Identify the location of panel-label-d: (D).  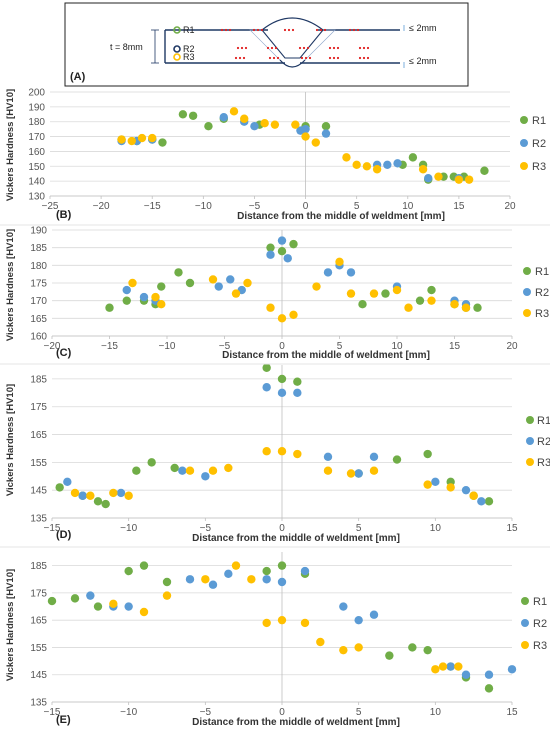
(64, 535).